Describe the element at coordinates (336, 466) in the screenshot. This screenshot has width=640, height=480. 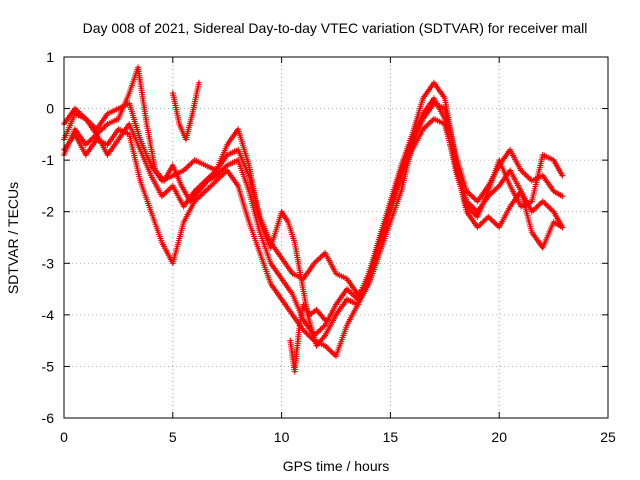
I see `x-axis-label: GPS time / hours` at that location.